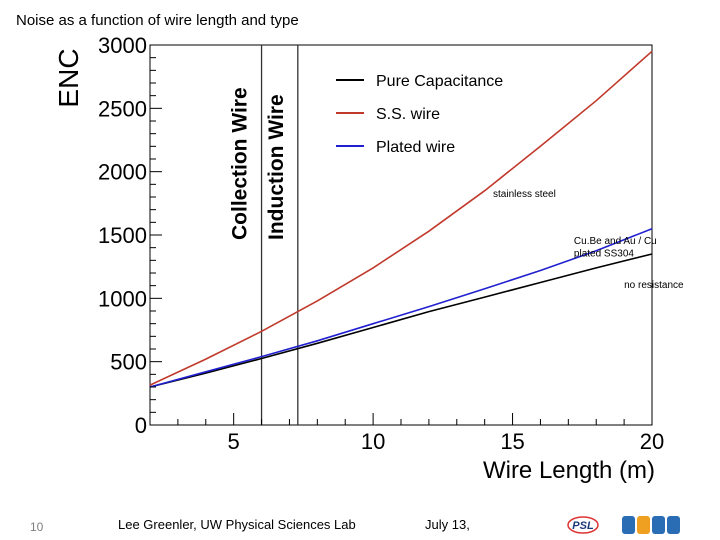 This screenshot has width=720, height=540. What do you see at coordinates (240, 163) in the screenshot?
I see `vertical-marker-label: Collection Wire` at bounding box center [240, 163].